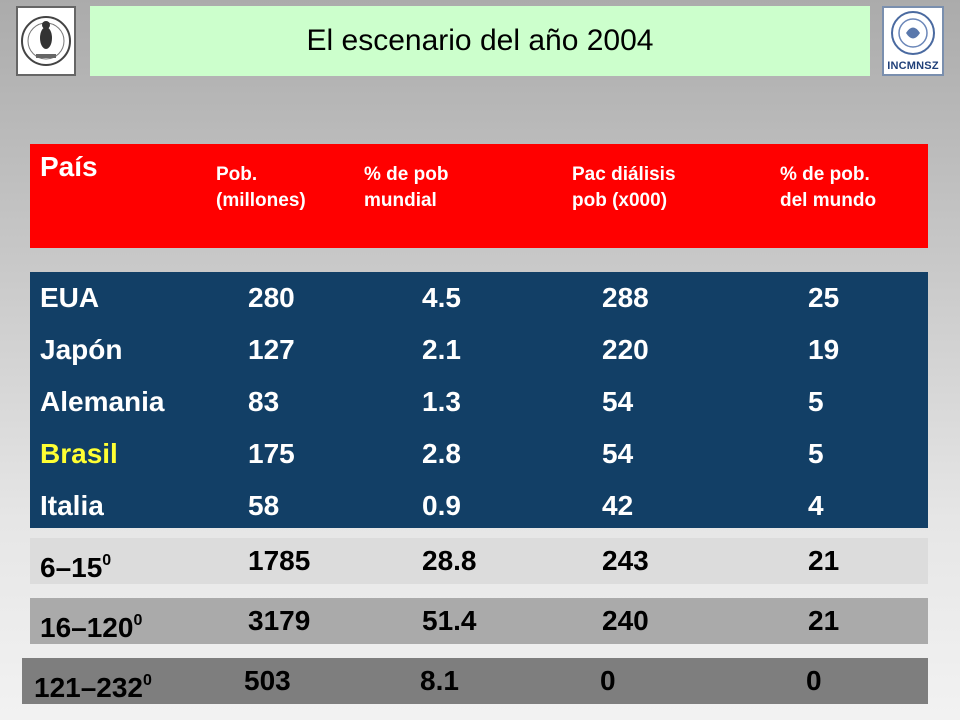 The height and width of the screenshot is (720, 960). Describe the element at coordinates (279, 620) in the screenshot. I see `cell-pob: 3179` at that location.